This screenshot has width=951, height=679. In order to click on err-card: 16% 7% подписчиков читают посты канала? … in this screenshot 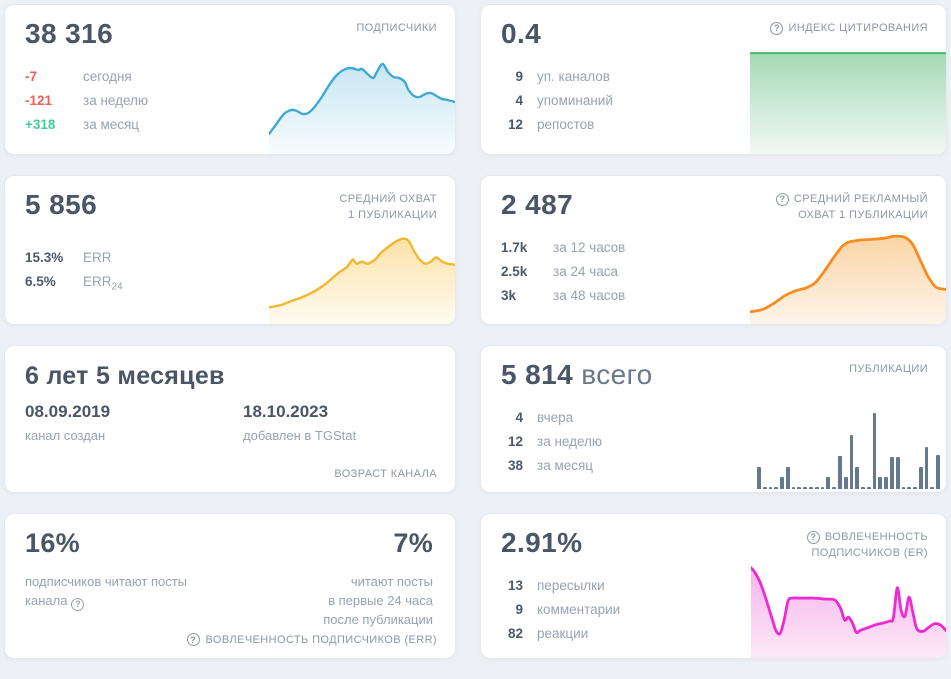, I will do `click(230, 586)`.